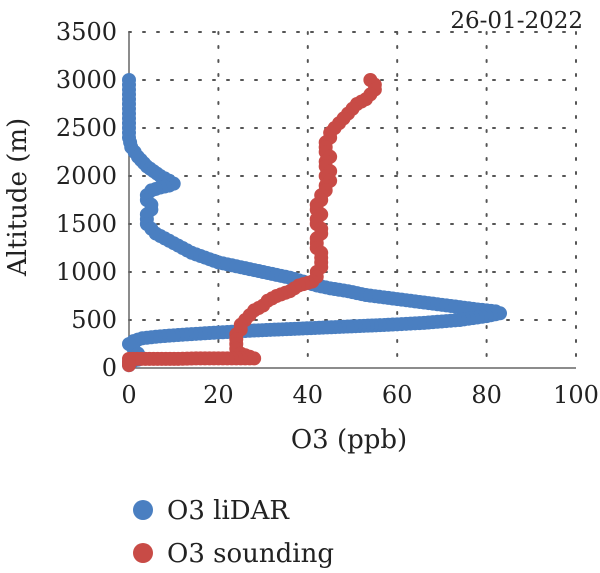  What do you see at coordinates (349, 440) in the screenshot?
I see `x-axis-title: O3 (ppb)` at bounding box center [349, 440].